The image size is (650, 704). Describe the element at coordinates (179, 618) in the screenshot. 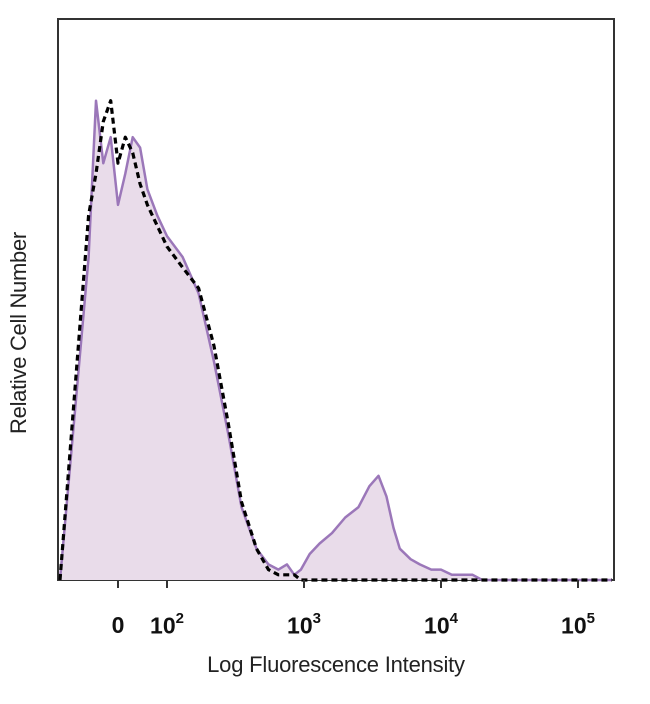

I see `x-tick-exponent: 2` at that location.